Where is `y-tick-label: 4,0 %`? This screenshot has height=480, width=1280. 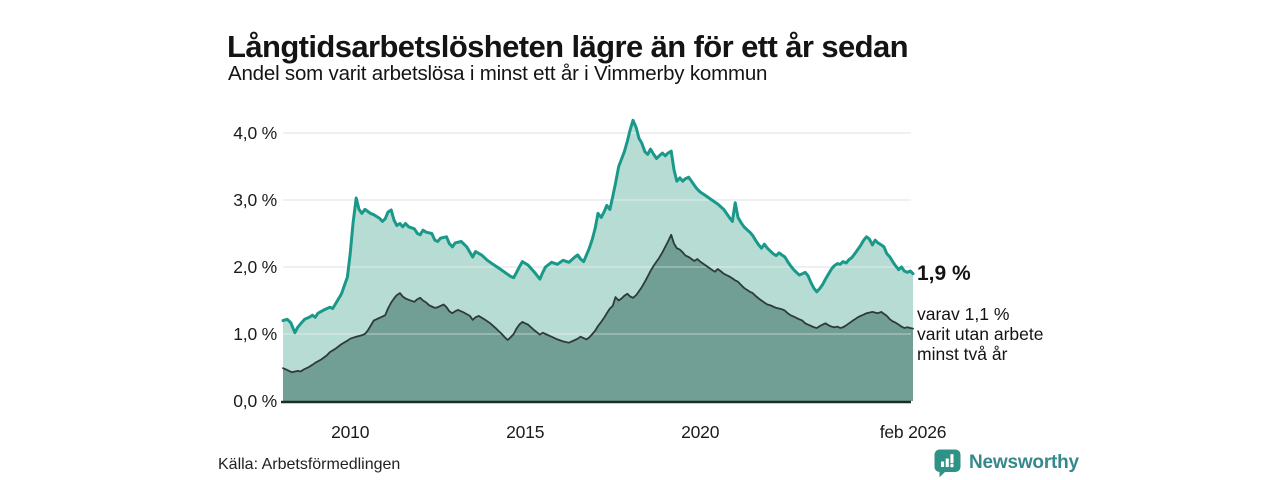 y-tick-label: 4,0 % is located at coordinates (255, 133).